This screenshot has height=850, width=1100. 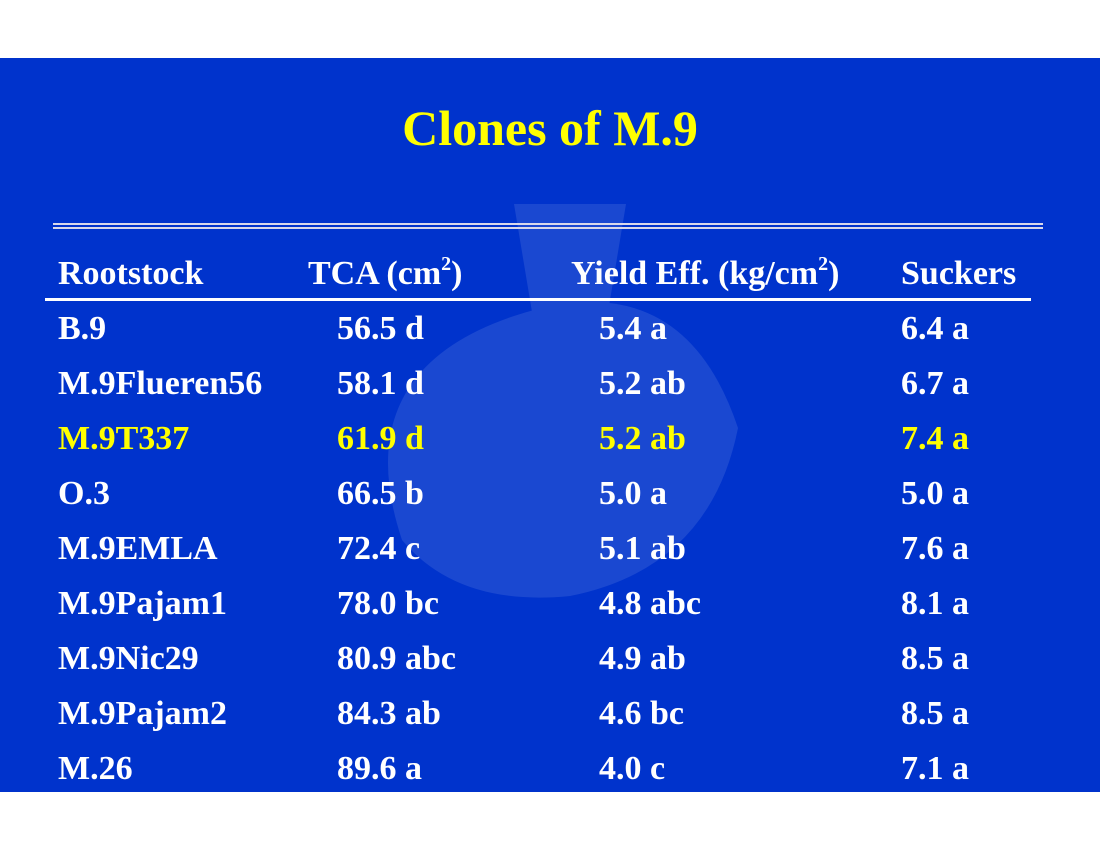 I want to click on header-tca: TCA (cm2), so click(x=385, y=274).